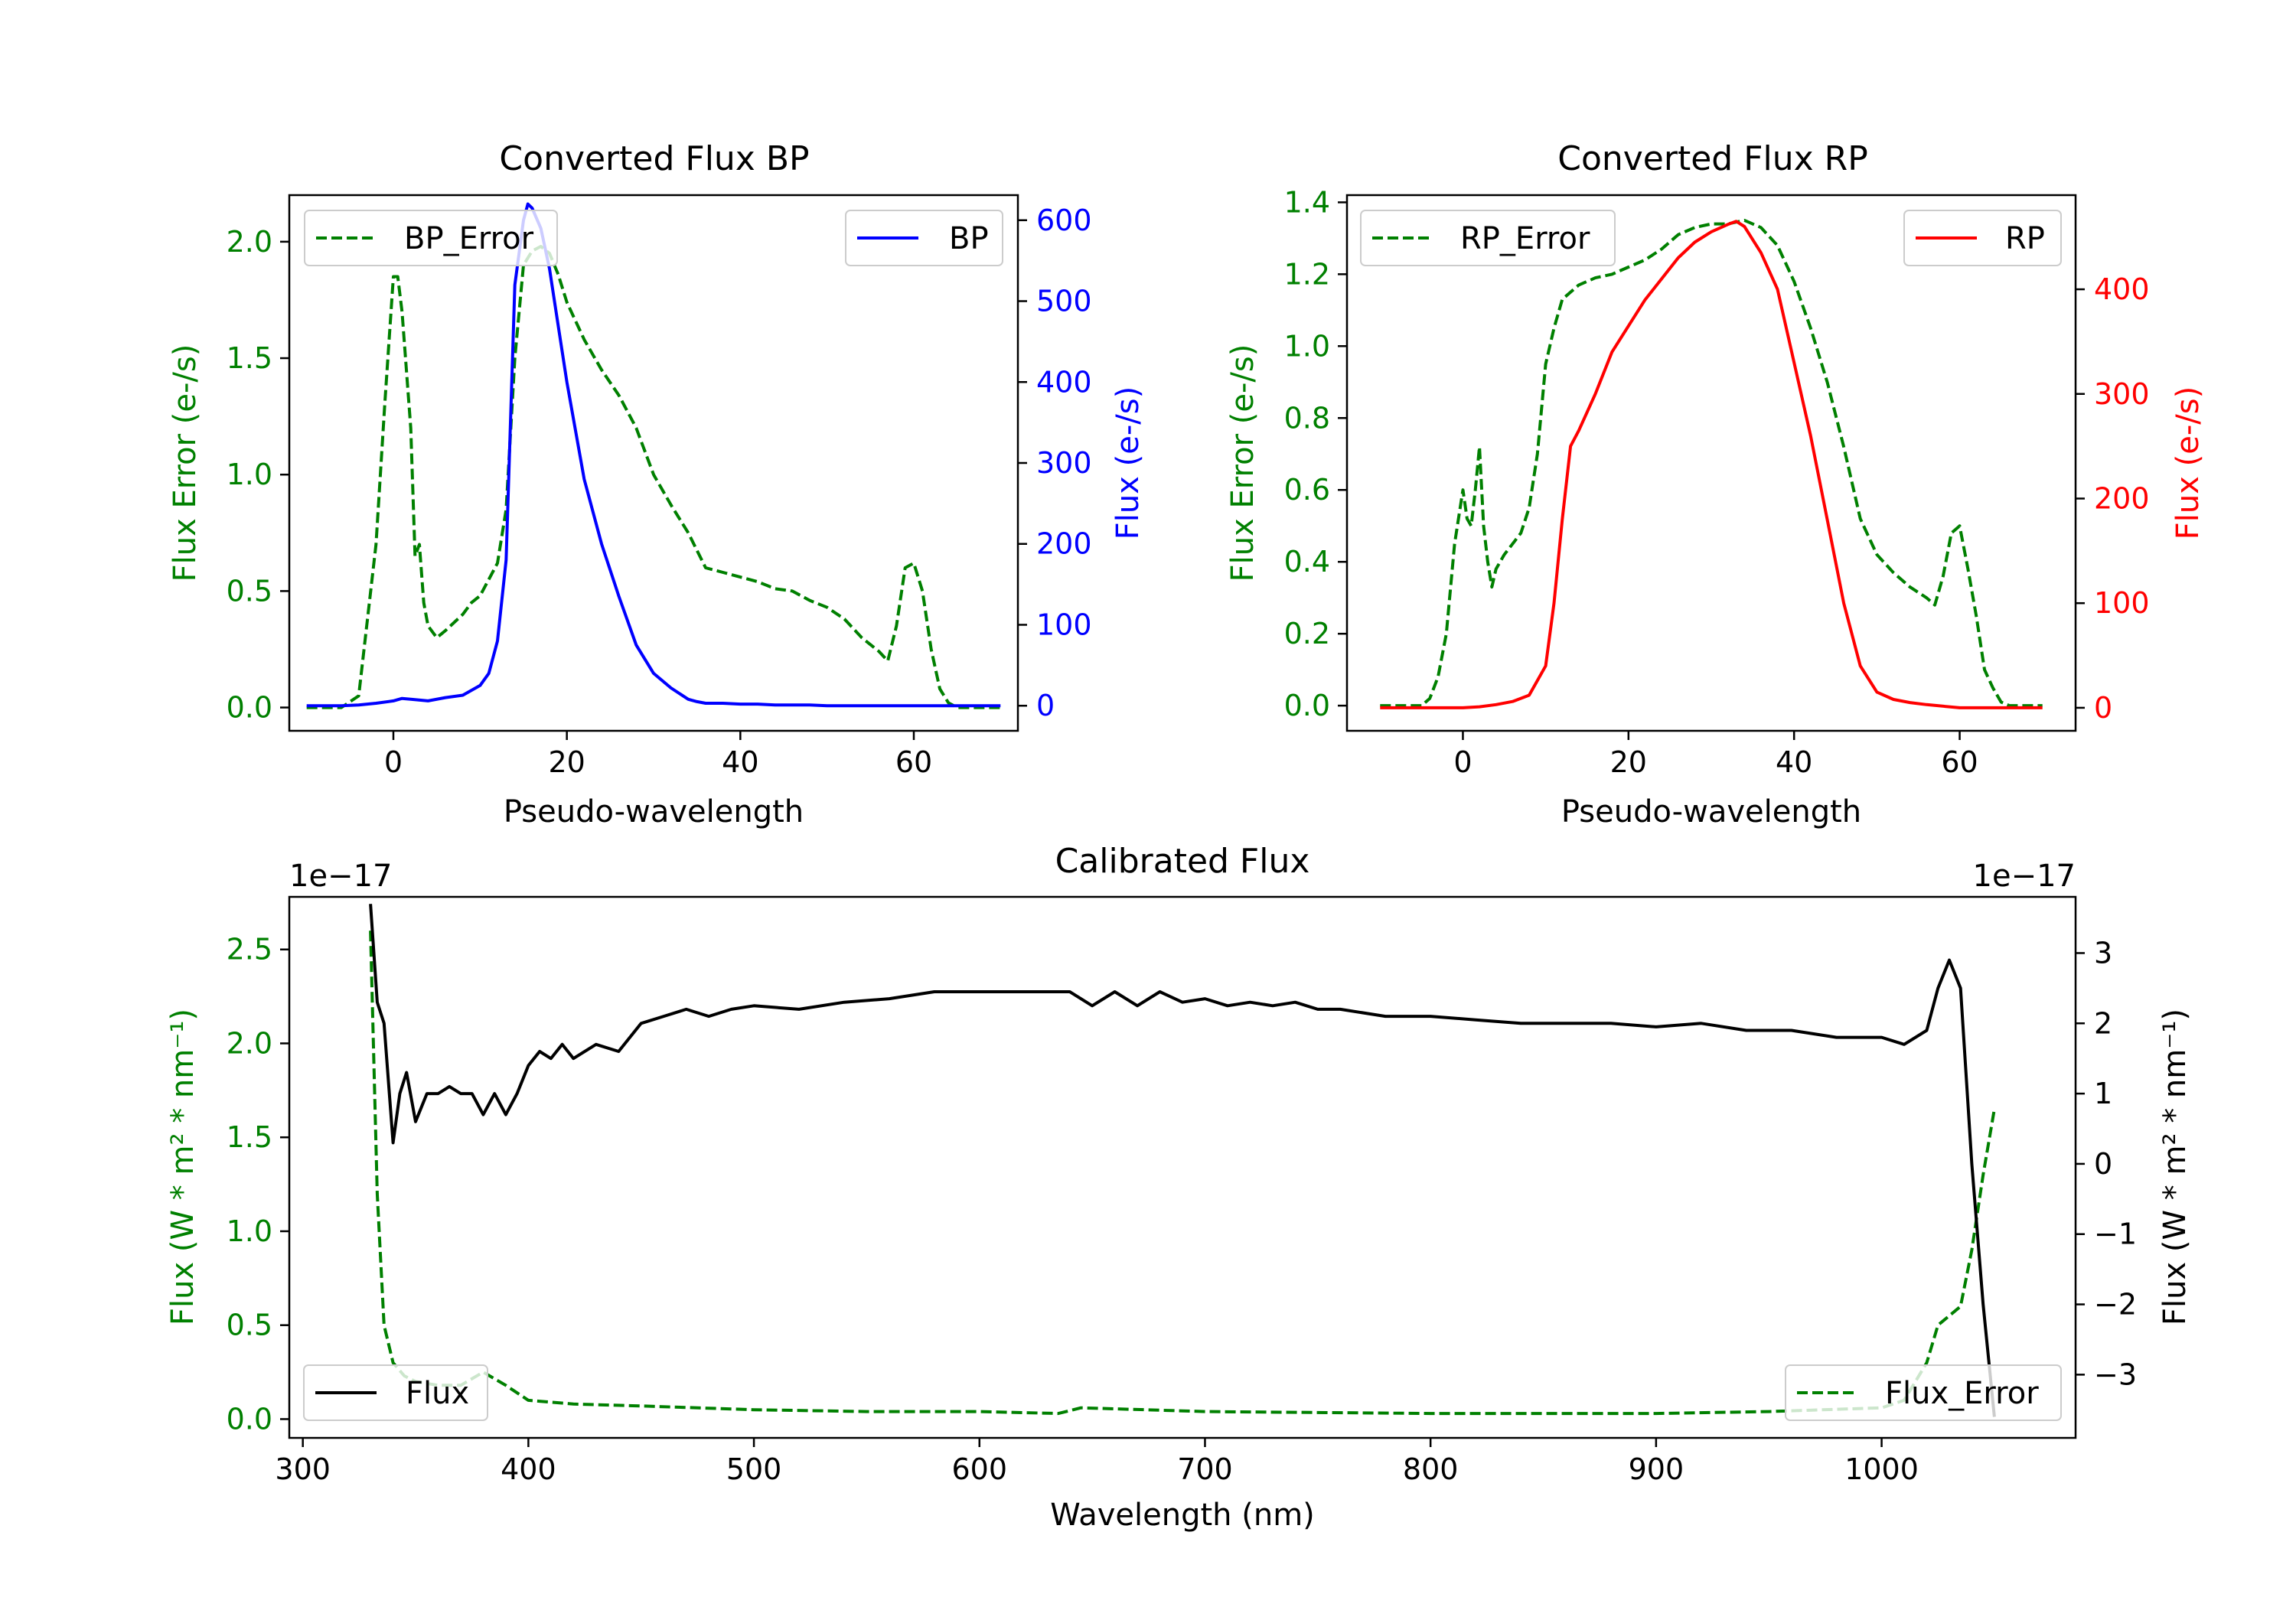  What do you see at coordinates (2122, 498) in the screenshot?
I see `rp-right-tick-label: 200` at bounding box center [2122, 498].